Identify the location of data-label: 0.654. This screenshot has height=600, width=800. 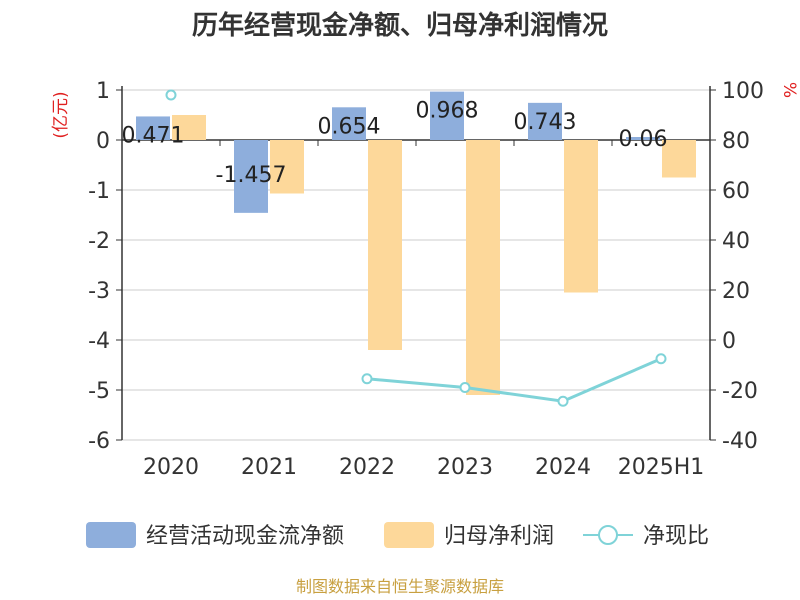
(349, 126).